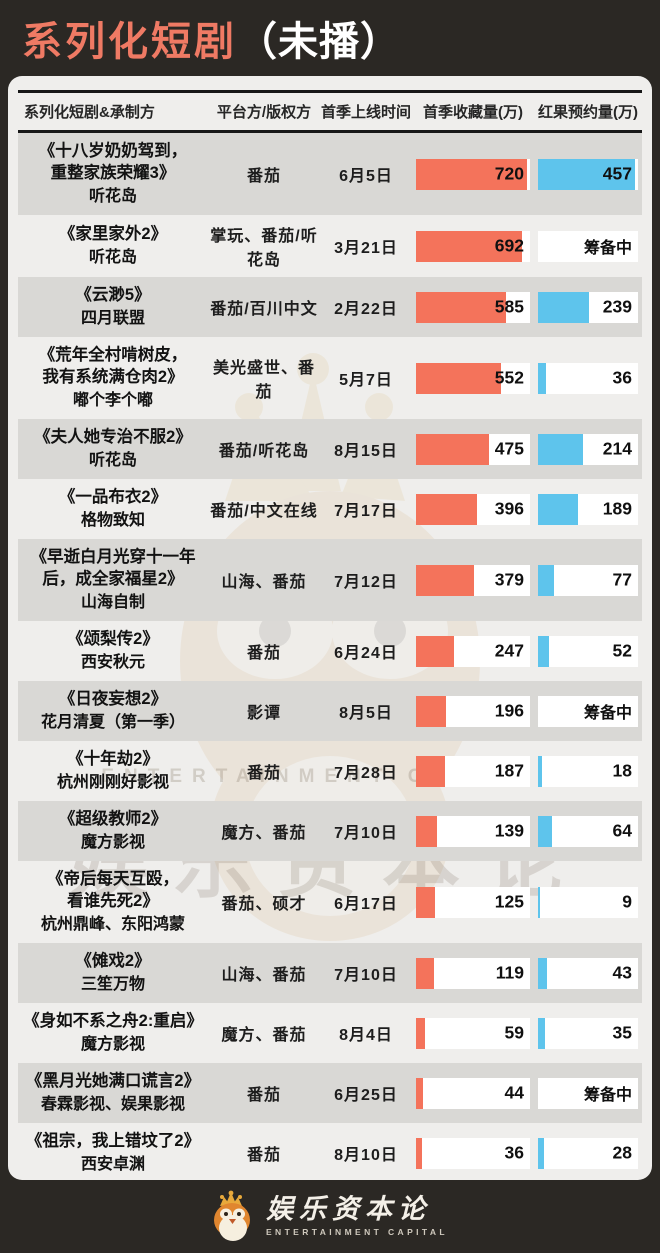 This screenshot has width=660, height=1253. What do you see at coordinates (113, 1141) in the screenshot?
I see `drama-title-line1: 《祖宗，我上错坟了2》` at bounding box center [113, 1141].